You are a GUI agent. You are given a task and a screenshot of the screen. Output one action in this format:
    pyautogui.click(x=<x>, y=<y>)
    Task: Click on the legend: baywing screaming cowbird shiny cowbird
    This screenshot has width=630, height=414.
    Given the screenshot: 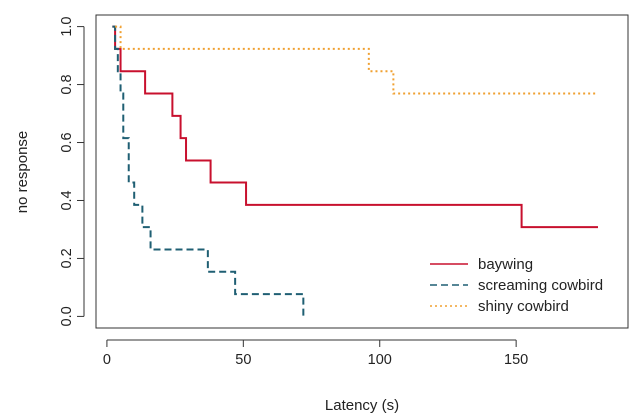 What is the action you would take?
    pyautogui.click(x=516, y=285)
    